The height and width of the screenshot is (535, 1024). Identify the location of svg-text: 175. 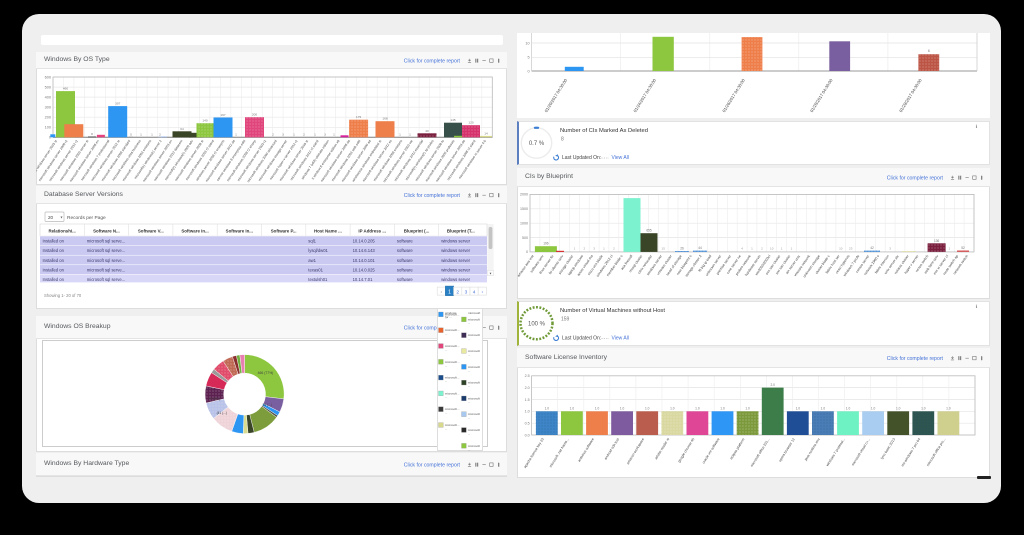
(358, 117).